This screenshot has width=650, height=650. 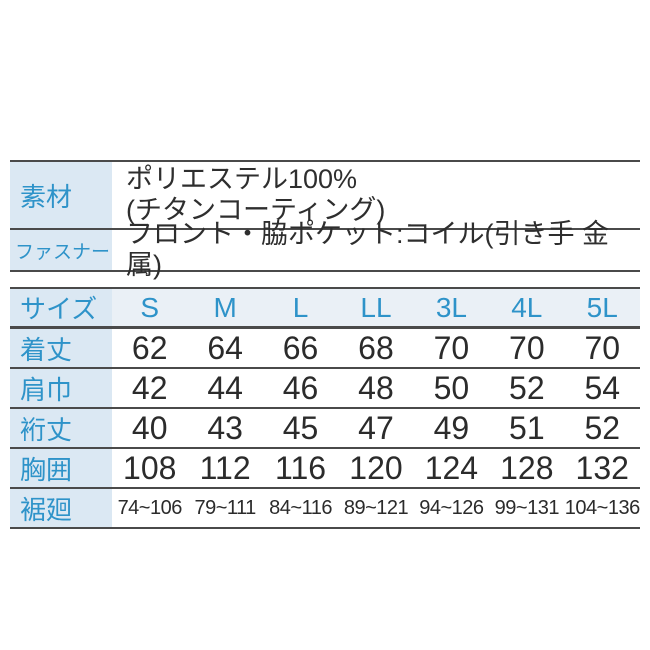 I want to click on size-header-label: サイズ, so click(x=61, y=307).